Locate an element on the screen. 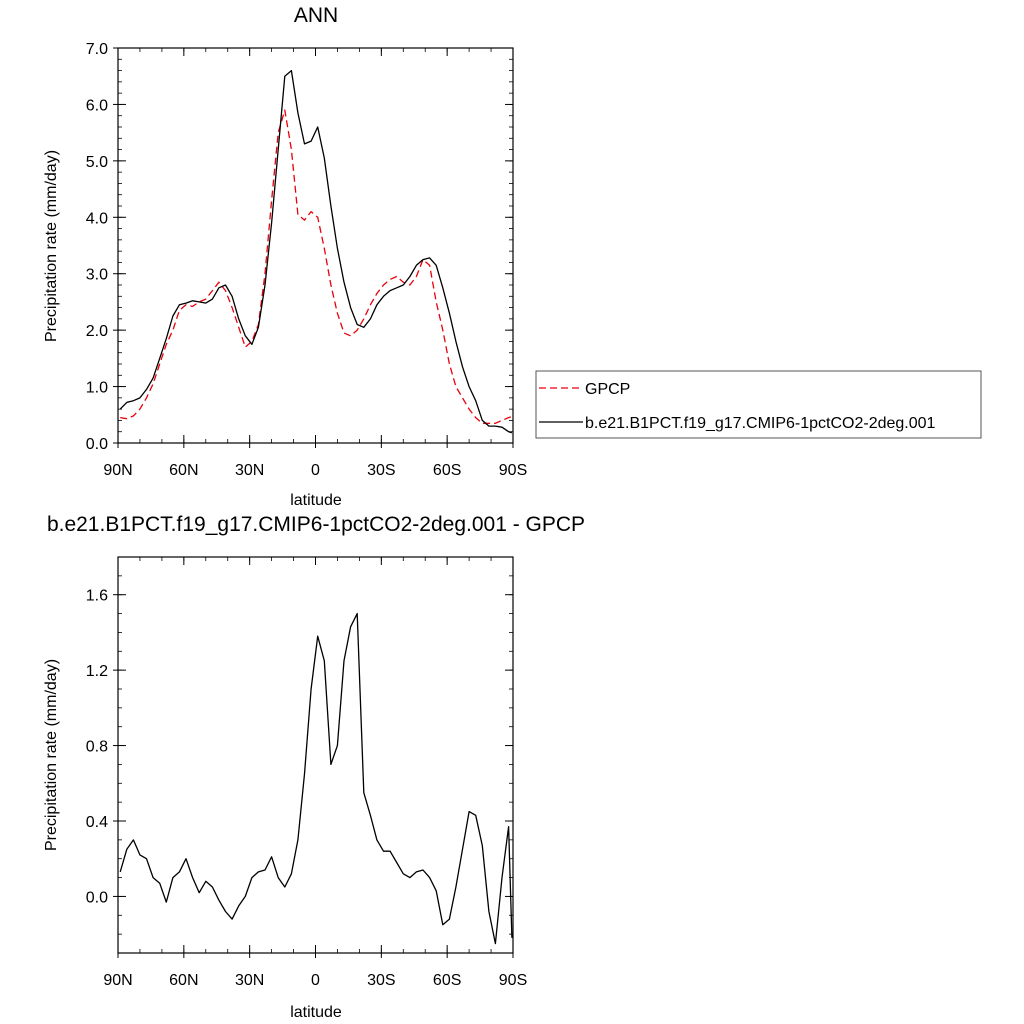  bottom-series-layer is located at coordinates (316, 778).